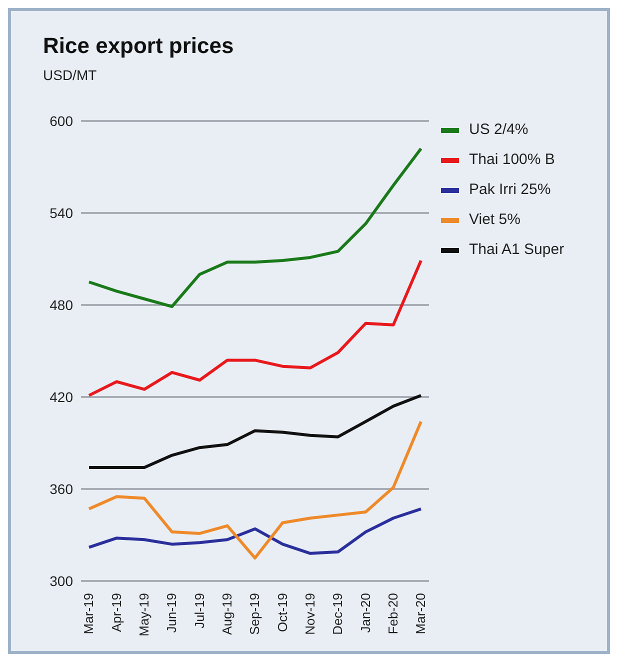 This screenshot has height=665, width=624. Describe the element at coordinates (199, 610) in the screenshot. I see `x-tick-label: Jul-19` at that location.